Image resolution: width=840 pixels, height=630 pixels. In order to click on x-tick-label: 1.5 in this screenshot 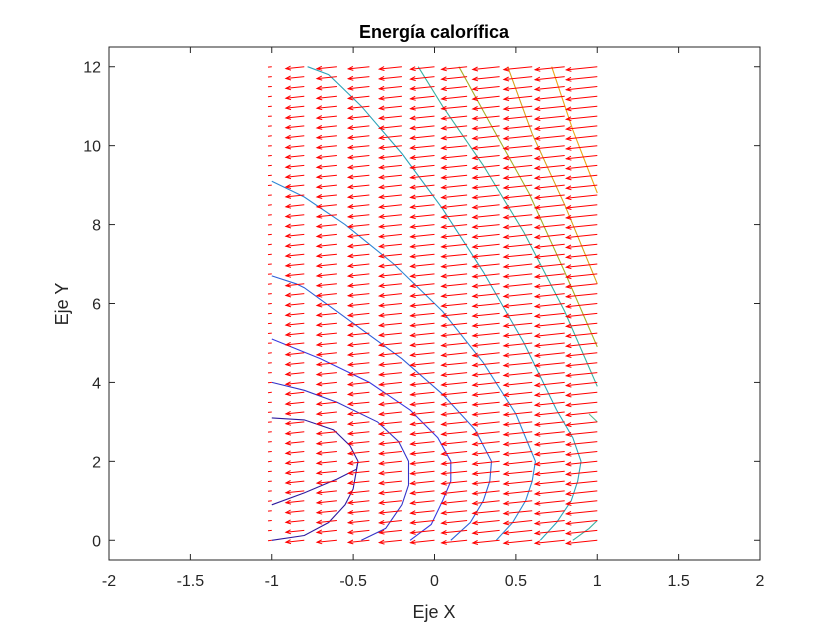, I will do `click(679, 581)`.